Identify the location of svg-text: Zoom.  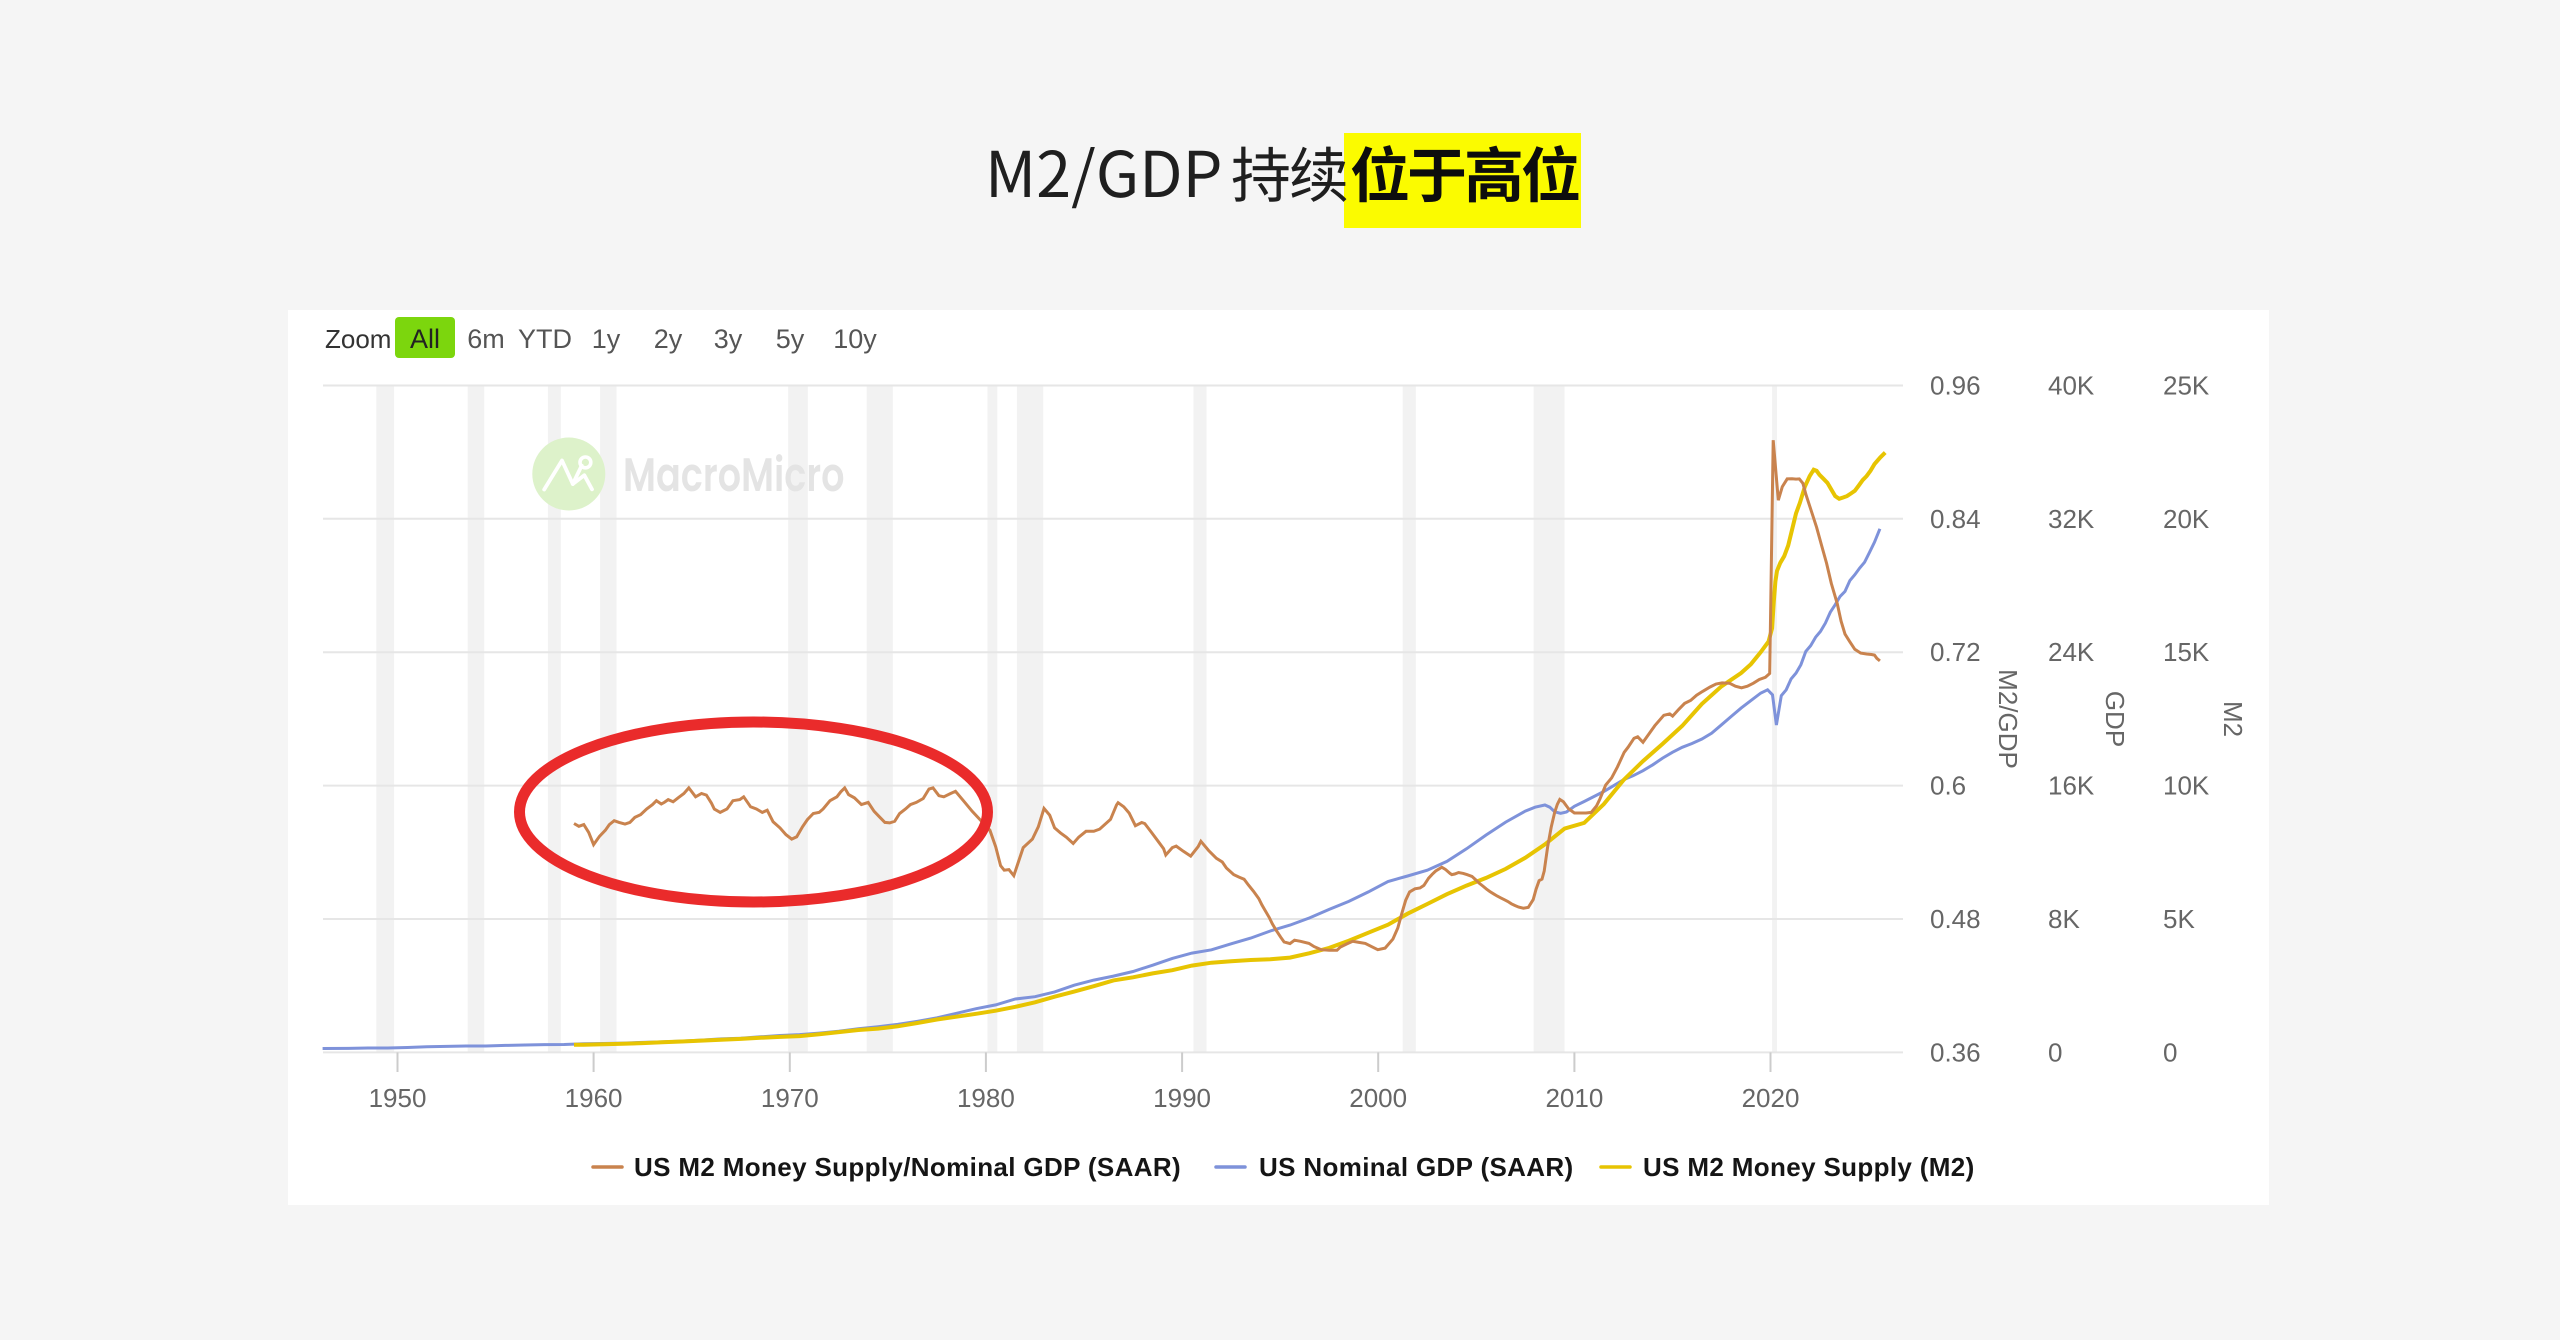
(358, 339).